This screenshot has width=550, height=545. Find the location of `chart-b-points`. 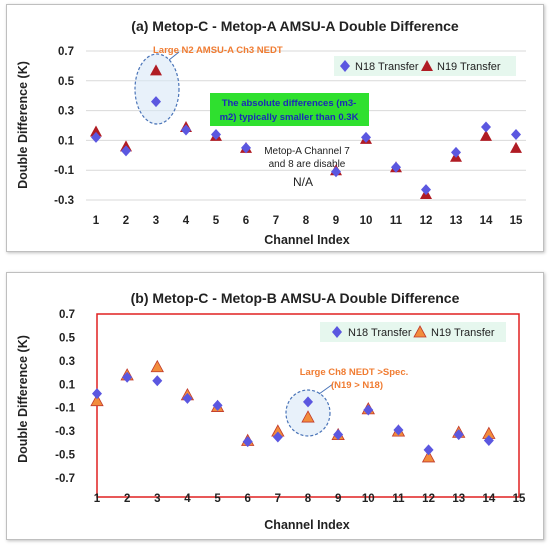

chart-b-points is located at coordinates (293, 411).